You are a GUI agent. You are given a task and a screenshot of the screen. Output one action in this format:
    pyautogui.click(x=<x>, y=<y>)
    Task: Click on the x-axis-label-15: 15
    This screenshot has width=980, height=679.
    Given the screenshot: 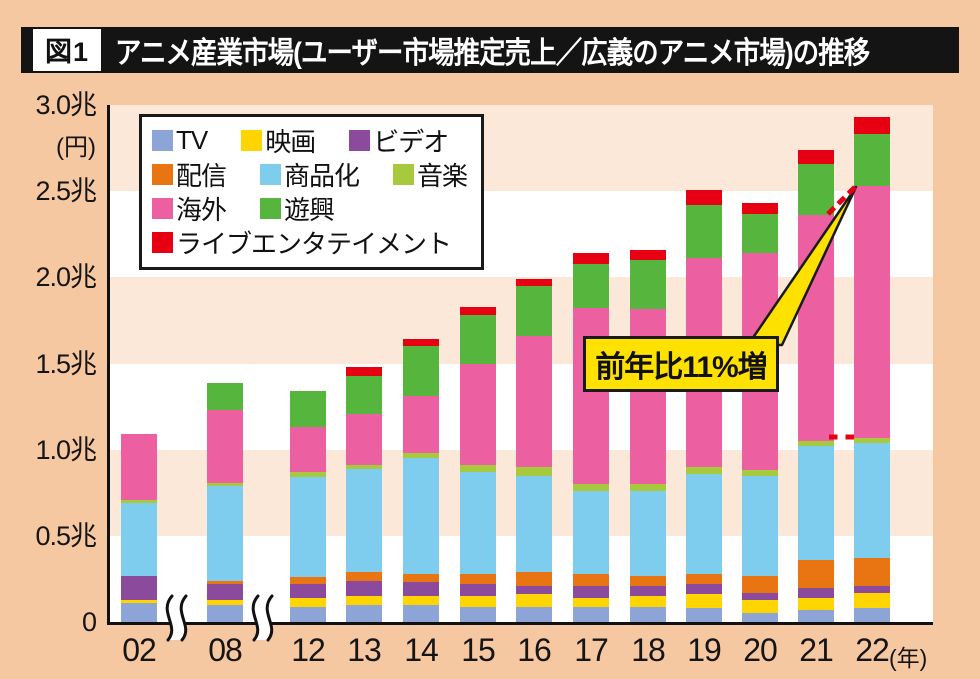 What is the action you would take?
    pyautogui.click(x=478, y=650)
    